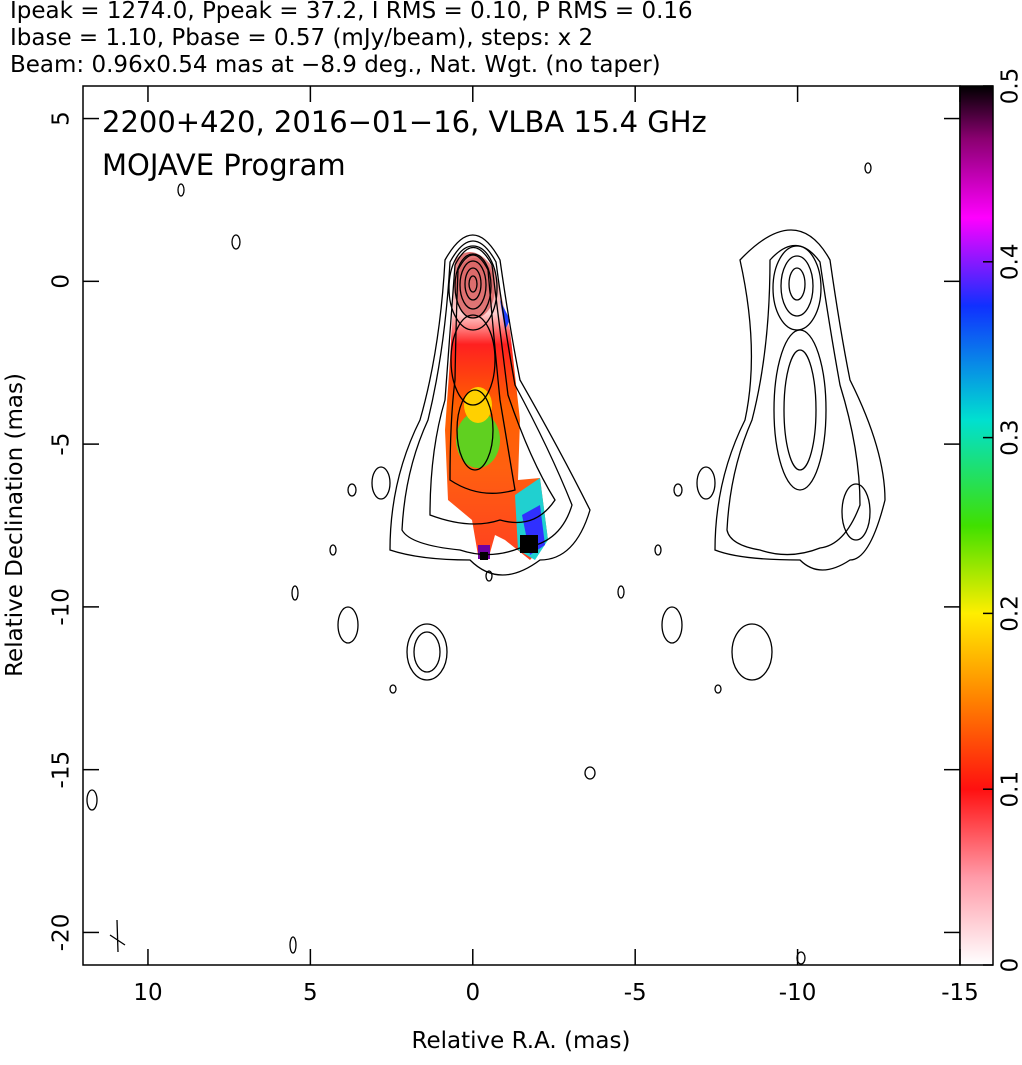 Image resolution: width=1022 pixels, height=1065 pixels. What do you see at coordinates (1010, 965) in the screenshot?
I see `colorbar-tick-label: 0` at bounding box center [1010, 965].